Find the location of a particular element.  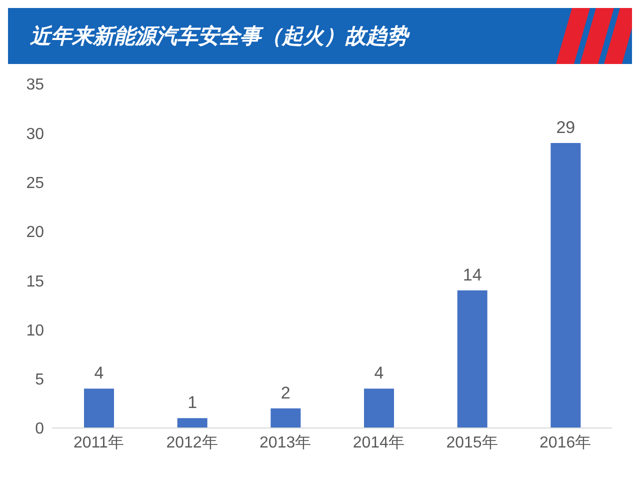

x-tick-label: 2011年 is located at coordinates (98, 443).